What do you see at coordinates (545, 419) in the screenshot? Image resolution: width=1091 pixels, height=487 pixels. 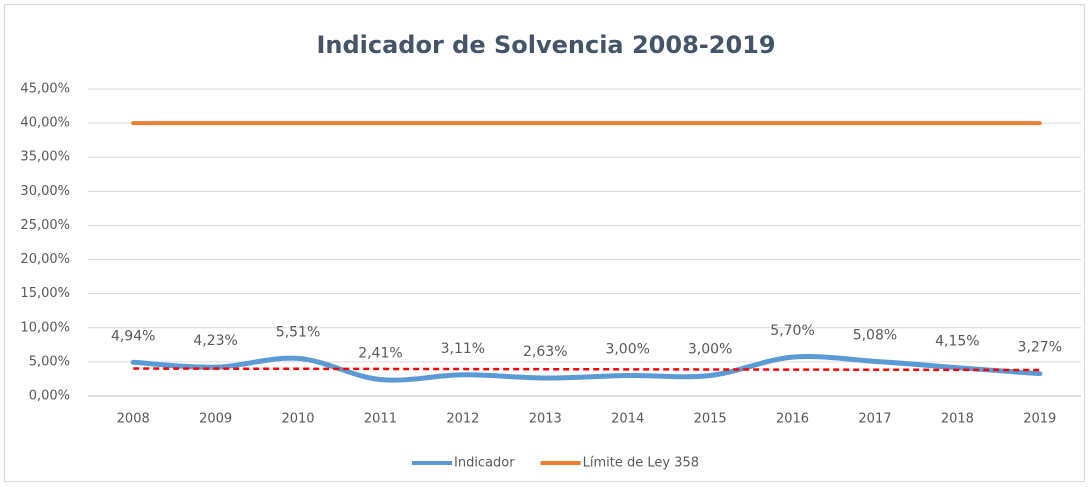 I see `x-tick-label: 2013` at bounding box center [545, 419].